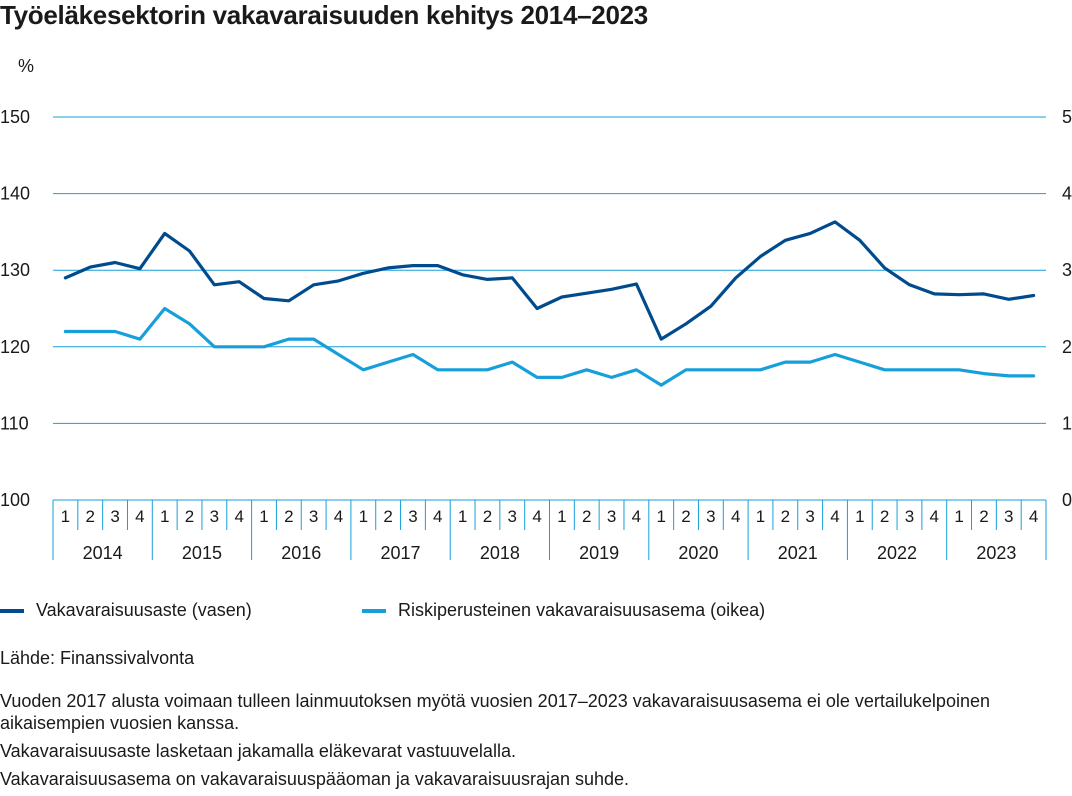  What do you see at coordinates (549, 346) in the screenshot?
I see `series-line-vakavaraisuusasema` at bounding box center [549, 346].